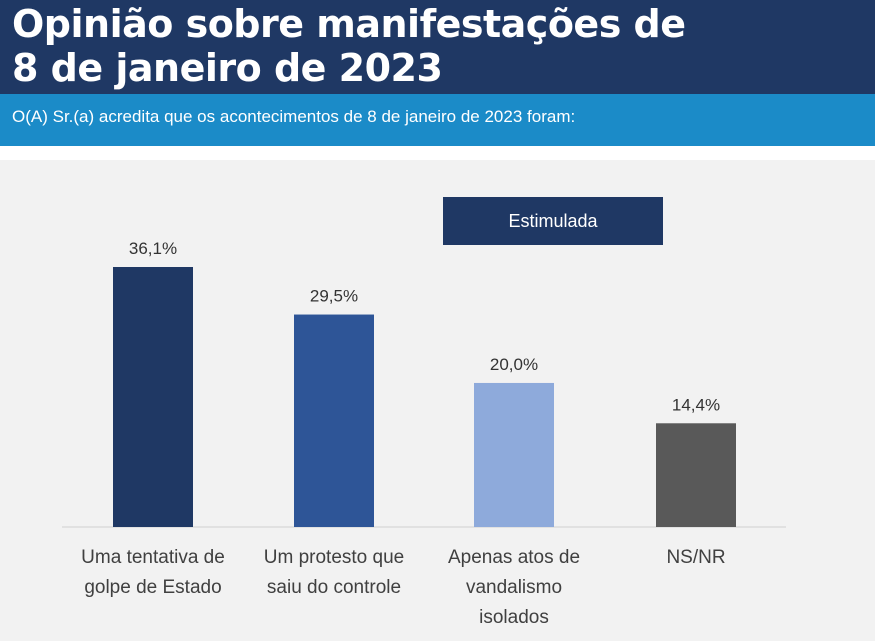  What do you see at coordinates (153, 573) in the screenshot?
I see `category-label-1: Uma tentativa de golpe de Estado` at bounding box center [153, 573].